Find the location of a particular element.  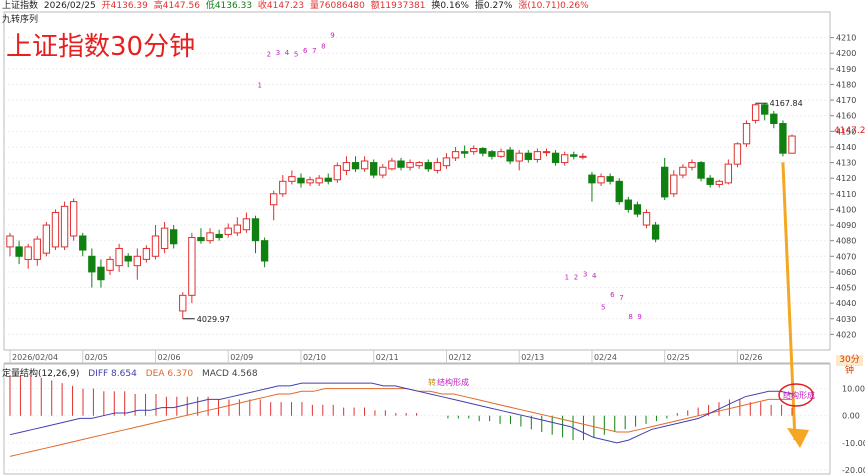

date-label: 02/26 is located at coordinates (750, 357).